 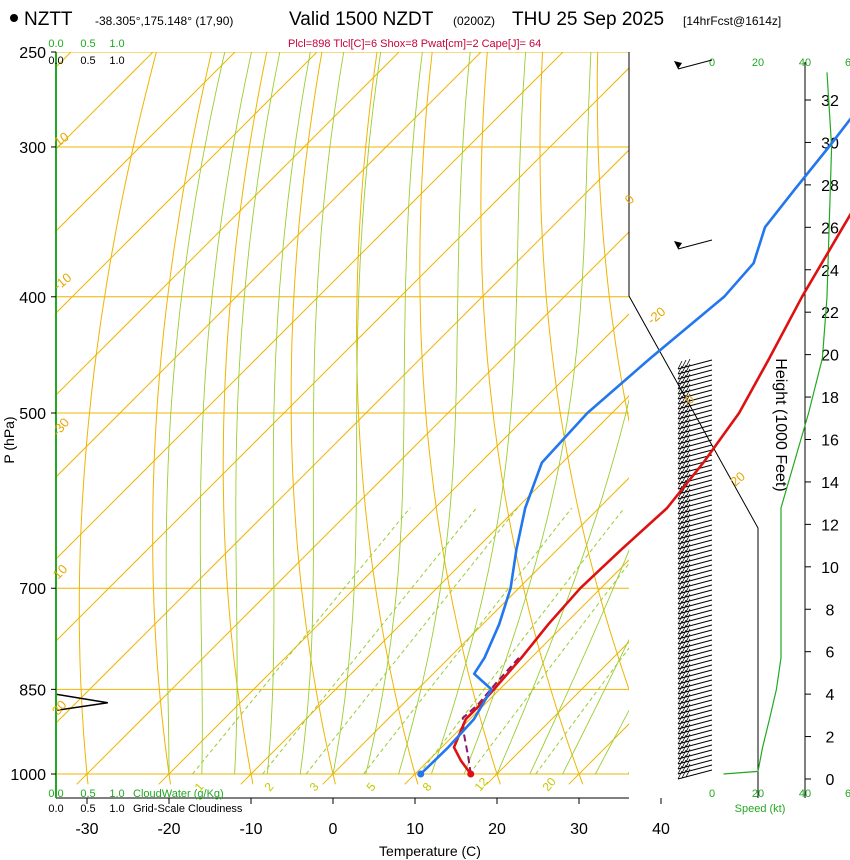 I want to click on mixing-ratio-label: 5, so click(x=371, y=787).